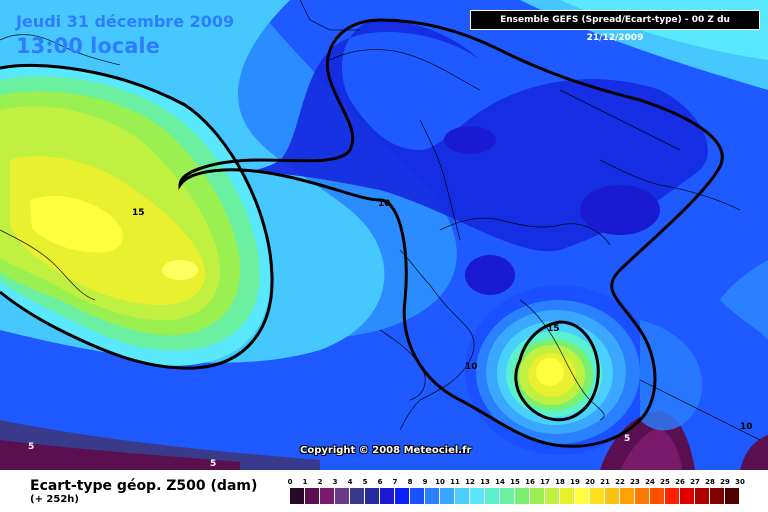 The image size is (768, 512). I want to click on legend-tick-label: 19, so click(575, 482).